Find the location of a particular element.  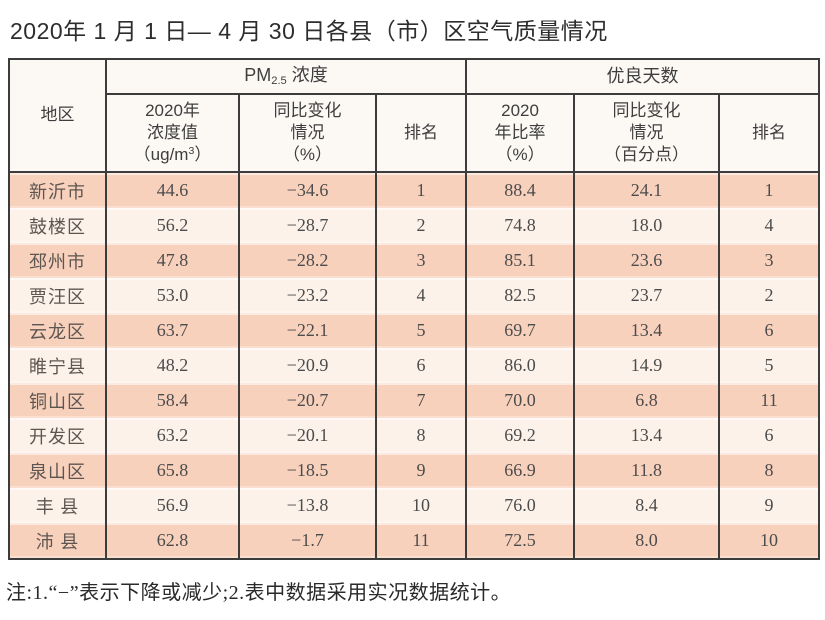

table-row: 铜山区 58.4 −20.7 7 70.0 6.8 11 is located at coordinates (414, 400).